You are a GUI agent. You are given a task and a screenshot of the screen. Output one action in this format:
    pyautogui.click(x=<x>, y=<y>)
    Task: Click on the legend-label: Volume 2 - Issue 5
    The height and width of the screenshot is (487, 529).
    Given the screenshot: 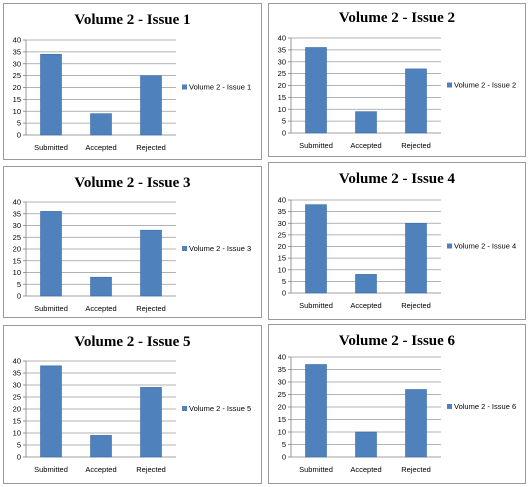 What is the action you would take?
    pyautogui.click(x=220, y=408)
    